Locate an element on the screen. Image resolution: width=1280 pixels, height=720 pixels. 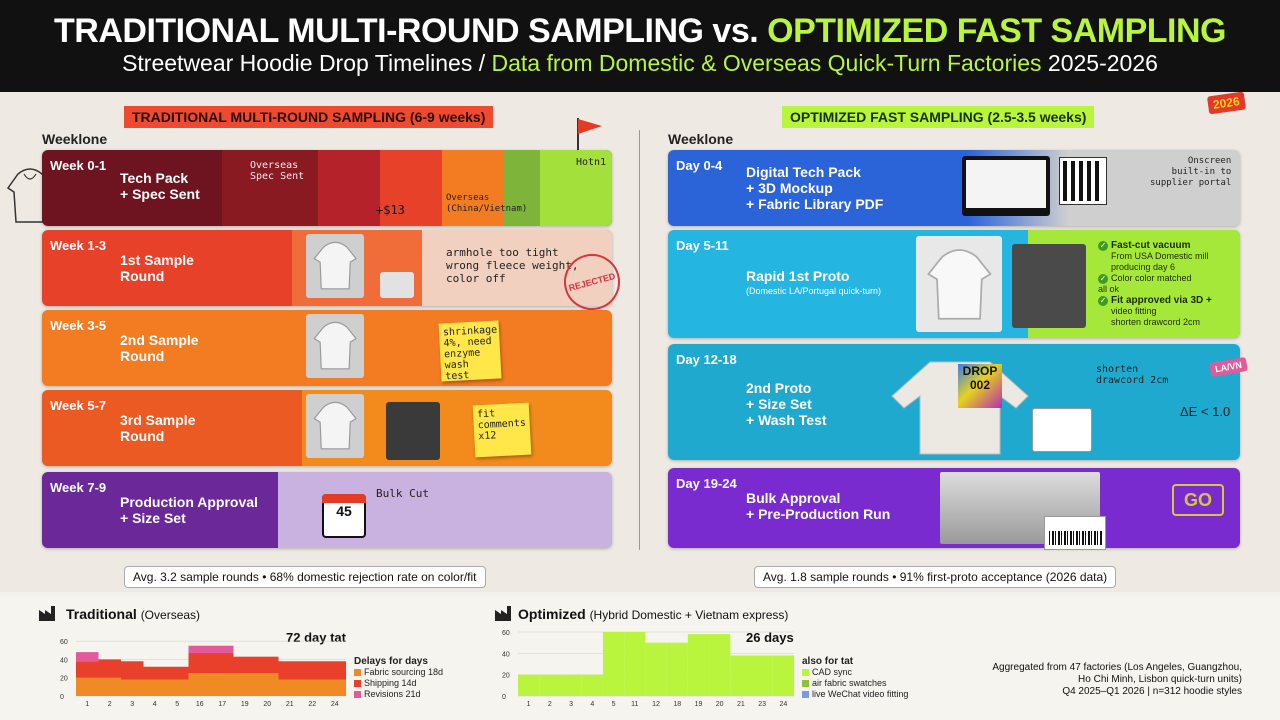
optimized-row-3-week: Day 12-18 is located at coordinates (706, 359).